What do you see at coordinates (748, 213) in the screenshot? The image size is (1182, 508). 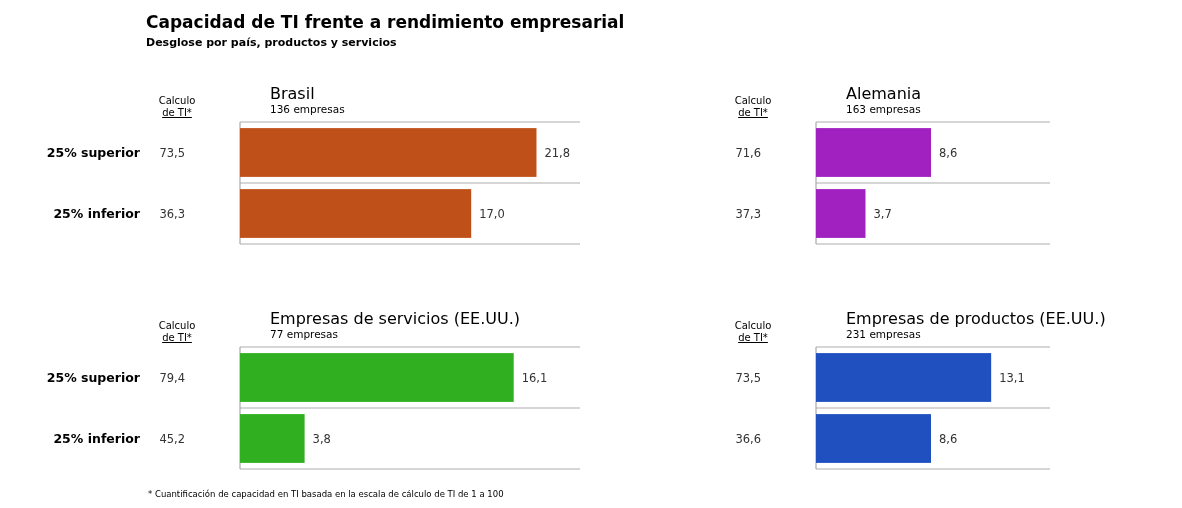 I see `text: 37,3` at bounding box center [748, 213].